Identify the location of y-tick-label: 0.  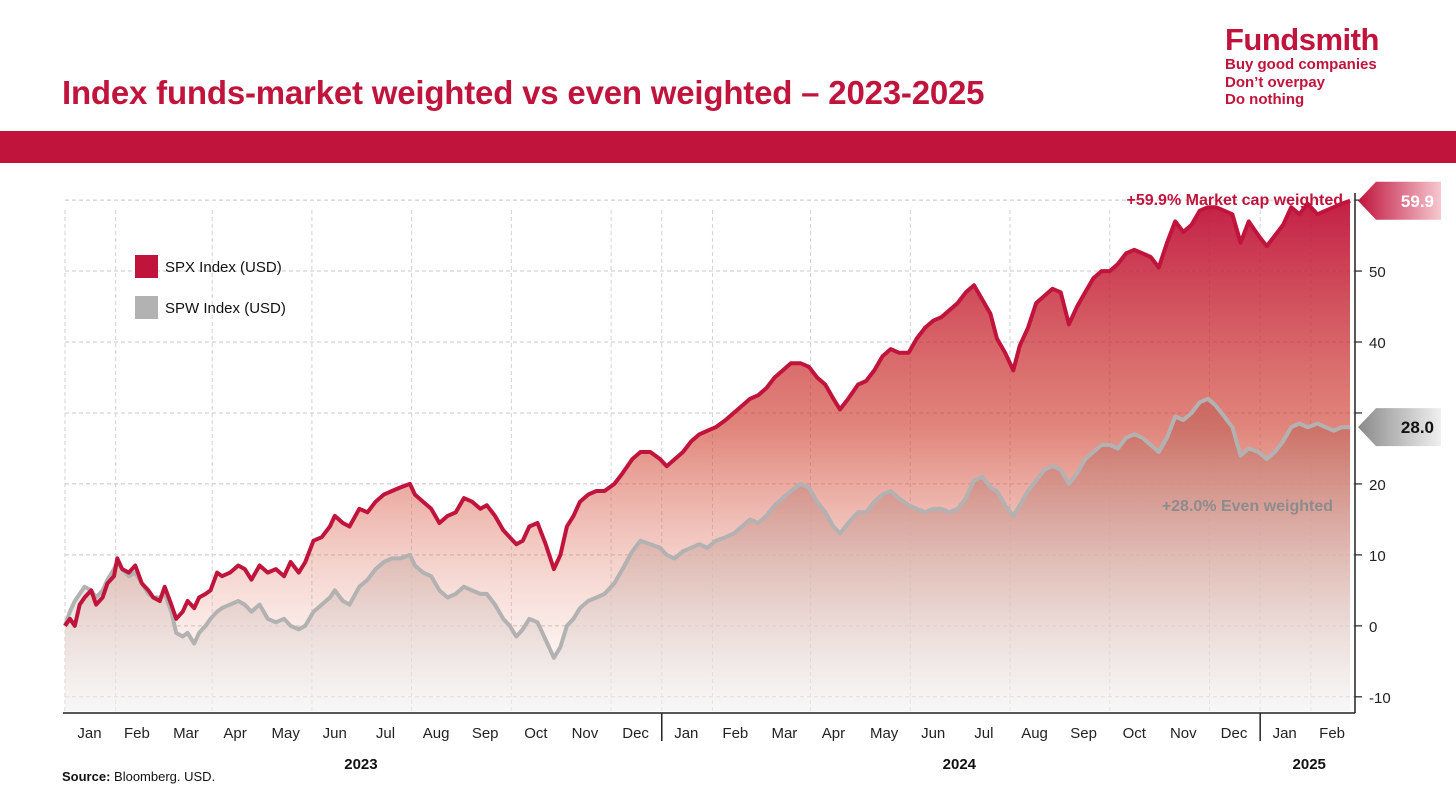
(1373, 627).